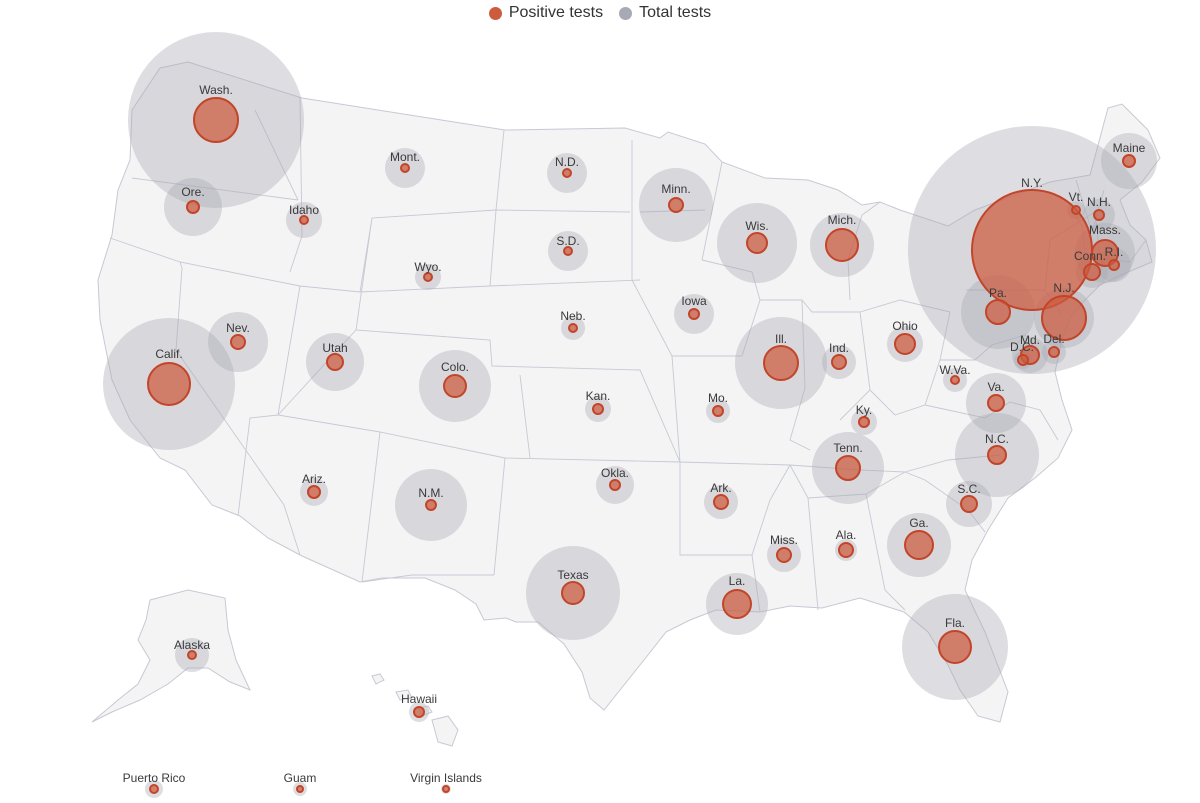 The width and height of the screenshot is (1200, 803). I want to click on positive-tests-bubble-kan, so click(598, 409).